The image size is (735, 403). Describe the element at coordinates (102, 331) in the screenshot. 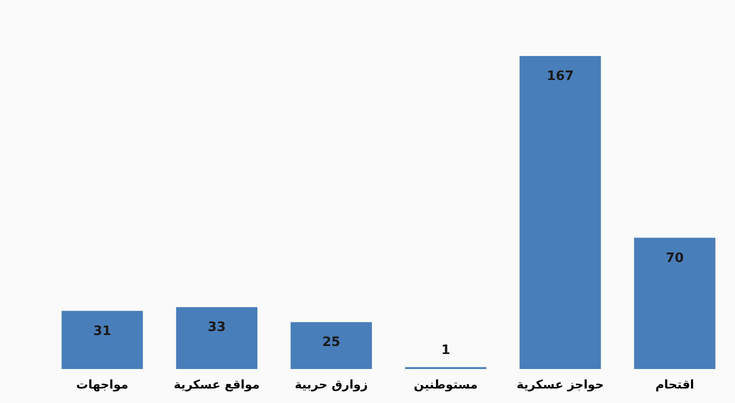

I see `data-label: 31` at that location.